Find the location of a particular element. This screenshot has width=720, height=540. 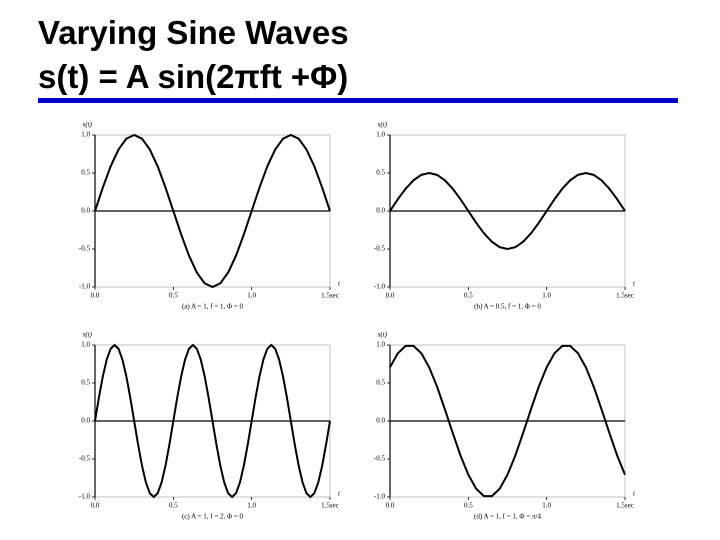

caption: (a) A = 1, f = 1, Φ = 0 is located at coordinates (213, 307).